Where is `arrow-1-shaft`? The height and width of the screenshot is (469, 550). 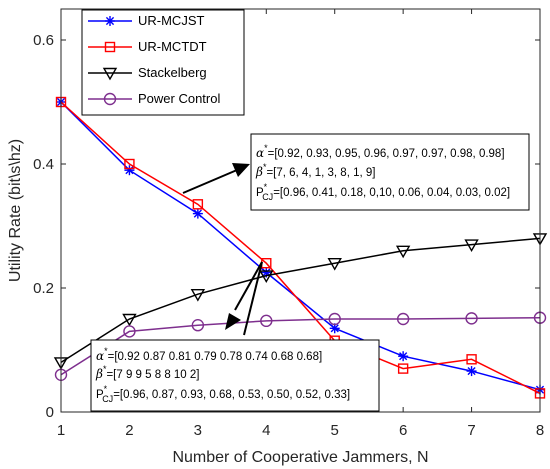
arrow-1-shaft is located at coordinates (210, 181).